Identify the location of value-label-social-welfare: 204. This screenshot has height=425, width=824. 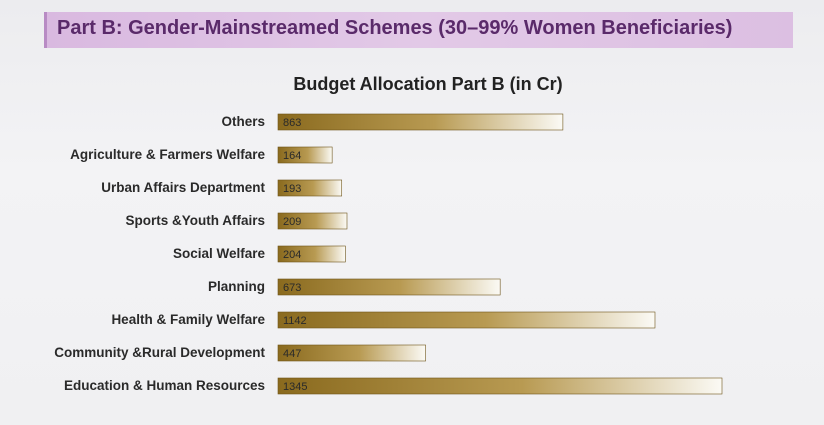
(292, 255).